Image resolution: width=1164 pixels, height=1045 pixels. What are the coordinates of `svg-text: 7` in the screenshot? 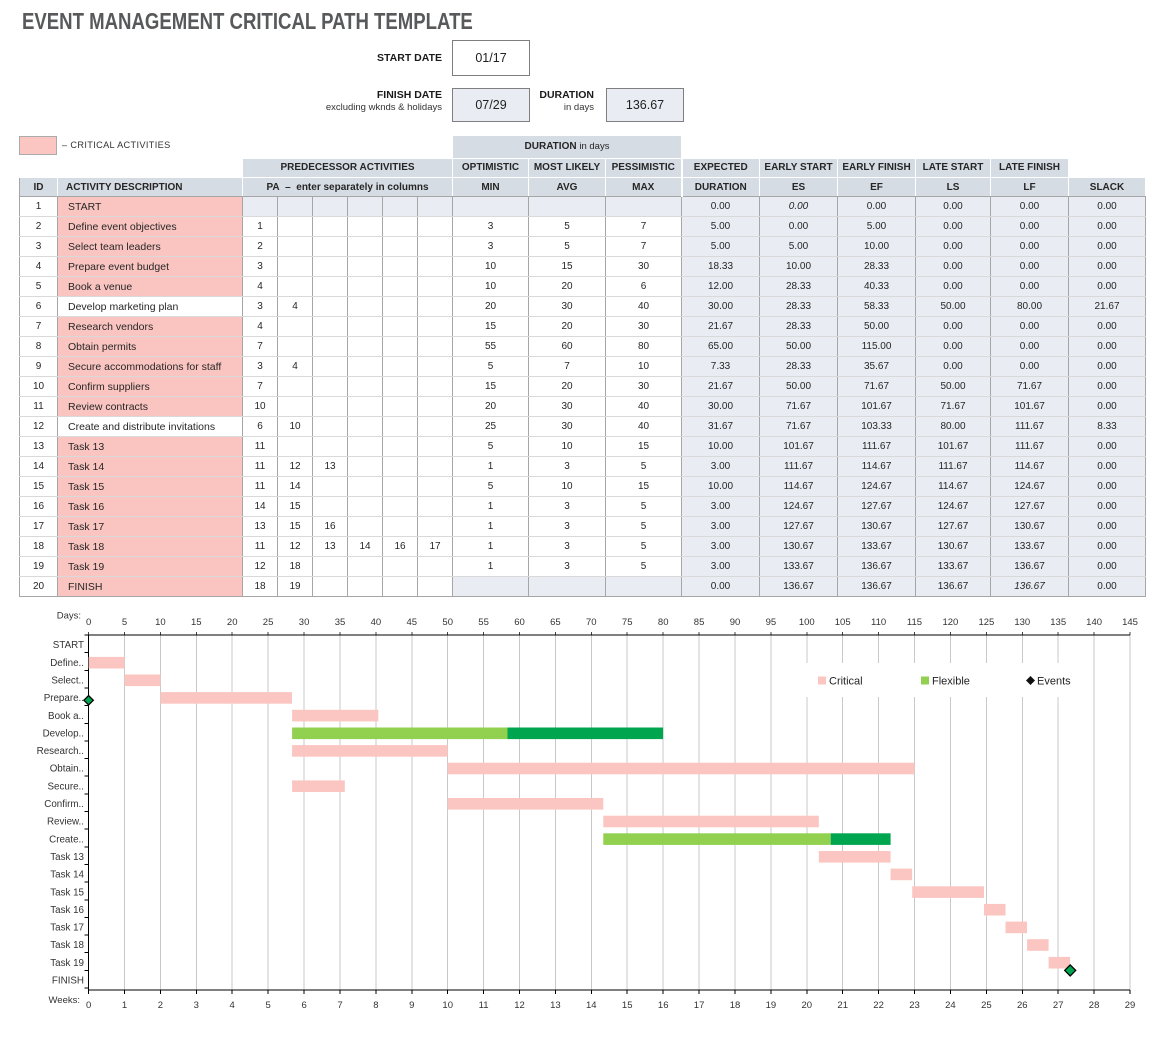 It's located at (339, 1005).